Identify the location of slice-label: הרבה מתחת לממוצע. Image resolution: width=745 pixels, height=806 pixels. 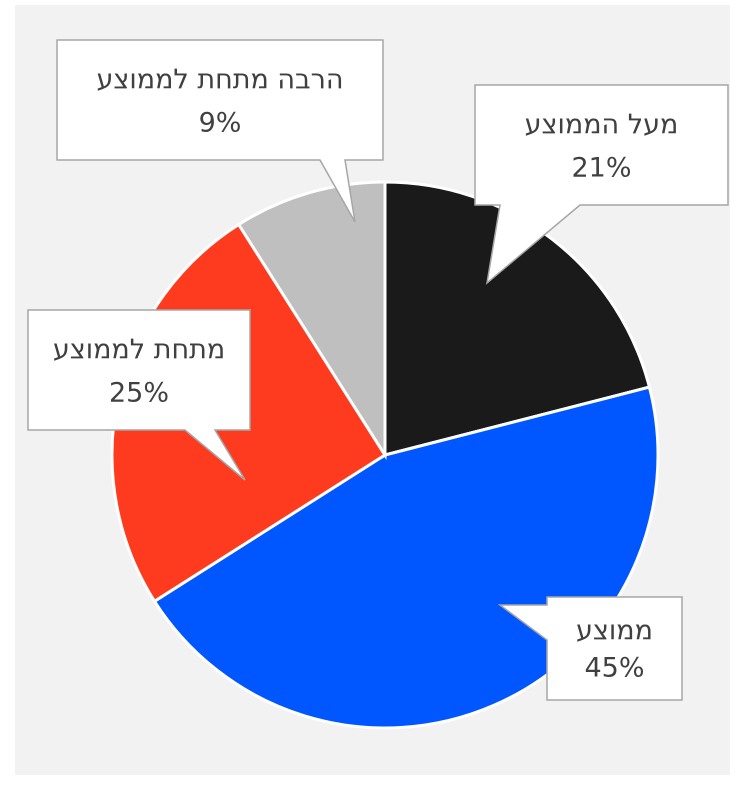
(219, 79).